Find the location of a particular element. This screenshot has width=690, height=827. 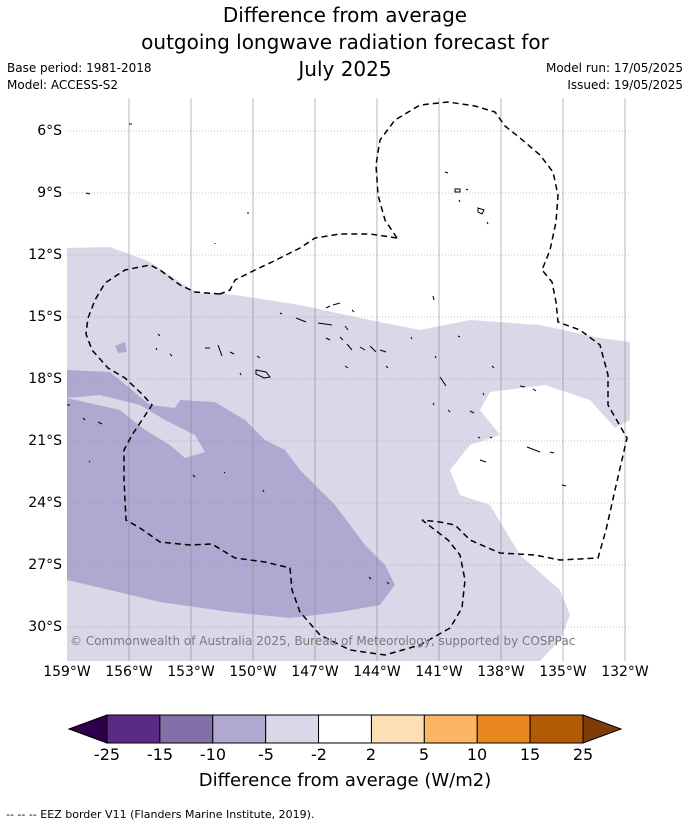

anomaly-region-small-patch is located at coordinates (121, 347).